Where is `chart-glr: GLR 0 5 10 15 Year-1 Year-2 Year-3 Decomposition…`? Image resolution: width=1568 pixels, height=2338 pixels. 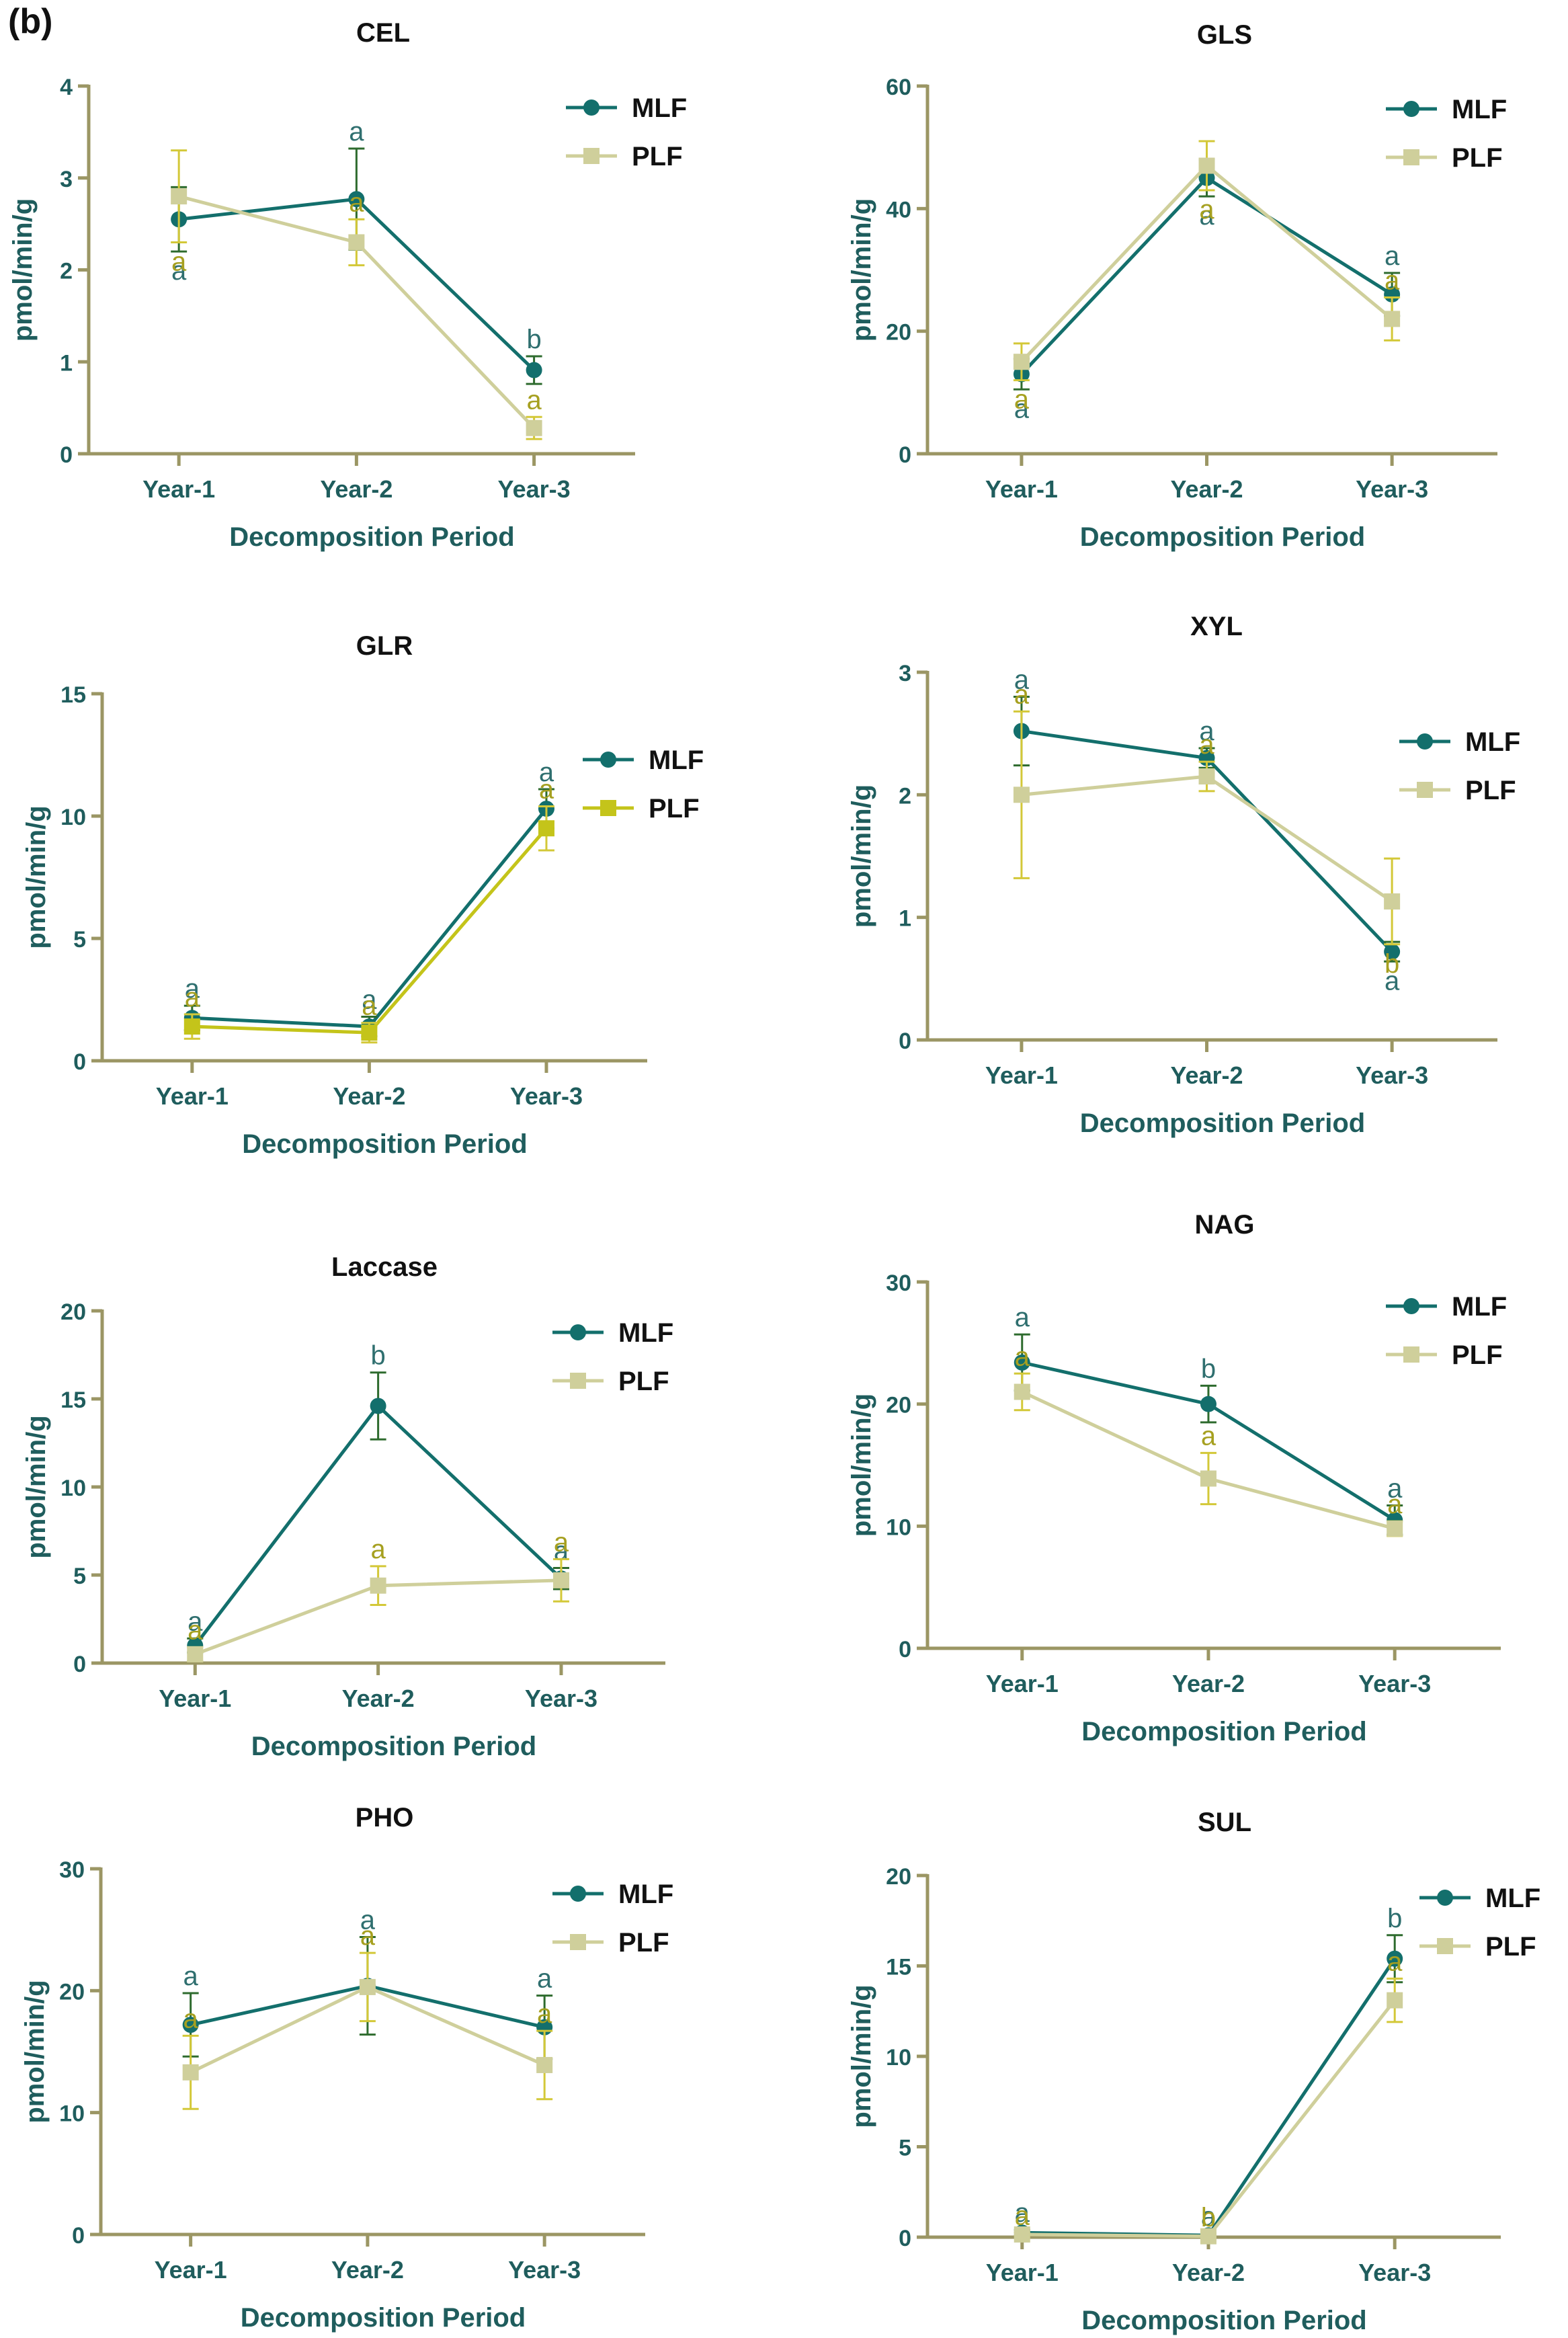
chart-glr: GLR 0 5 10 15 Year-1 Year-2 Year-3 Decomposition… is located at coordinates (363, 895).